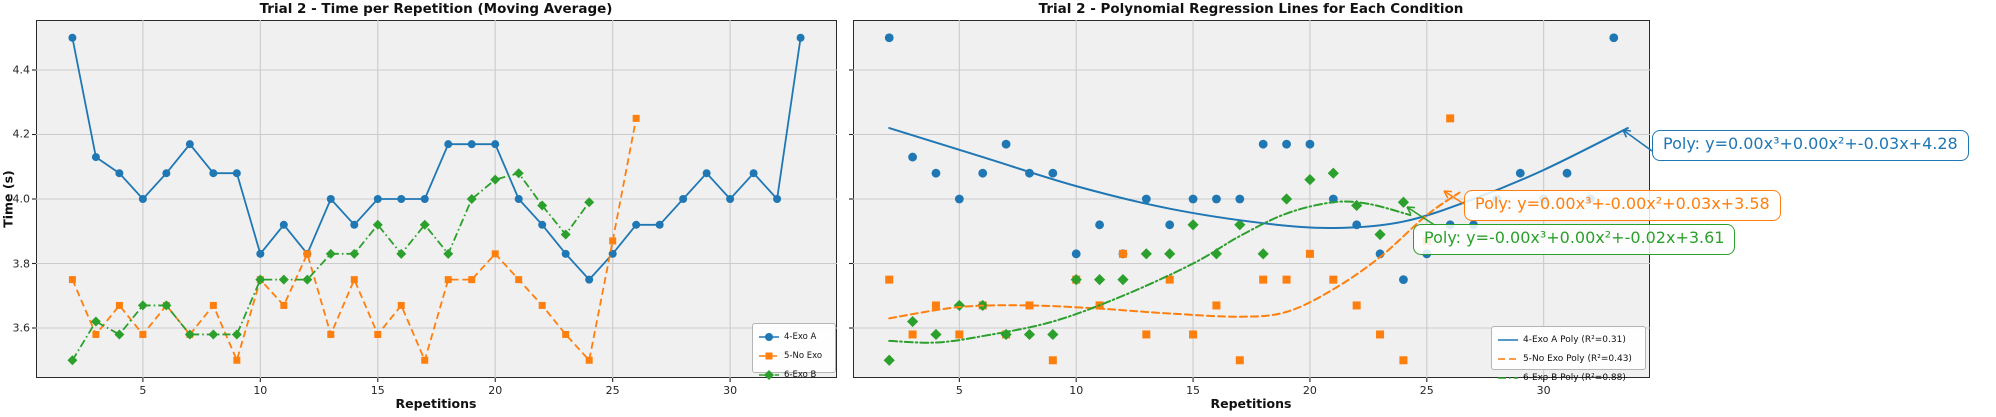 This screenshot has width=1996, height=417. I want to click on left-chart-legend: 4-Exo A 5-No Exo 6-Exo B, so click(794, 351).